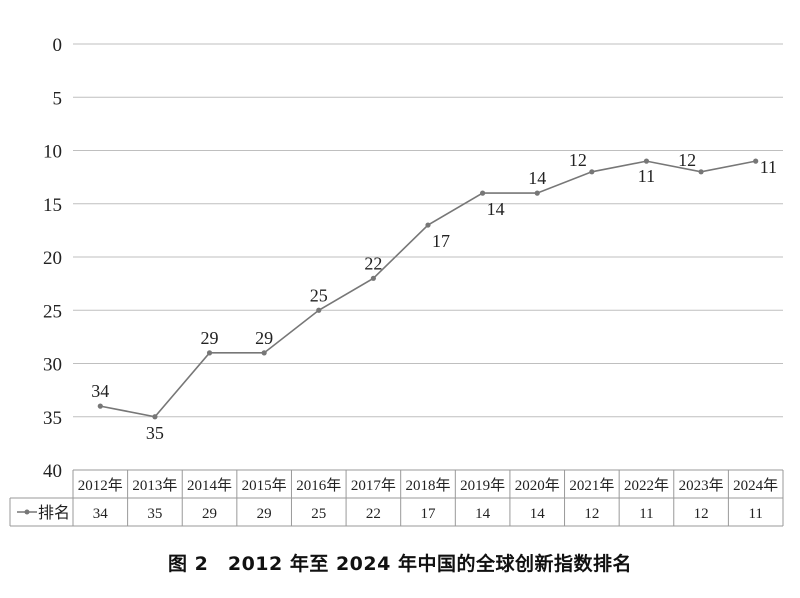 This screenshot has width=800, height=598. What do you see at coordinates (209, 485) in the screenshot?
I see `x-category-label: 2014年` at bounding box center [209, 485].